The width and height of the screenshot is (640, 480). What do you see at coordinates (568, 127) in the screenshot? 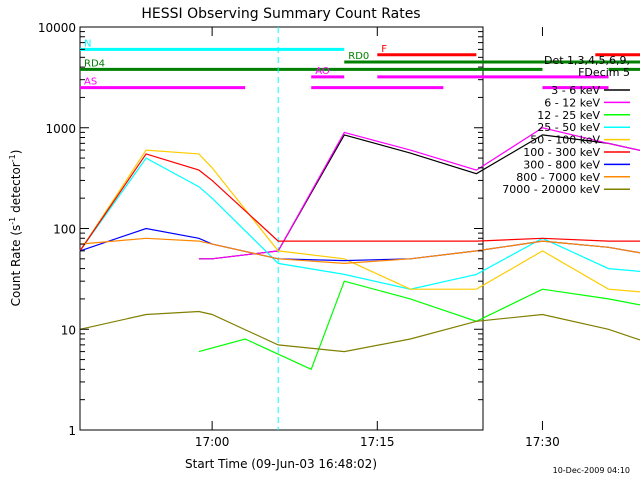
I see `legend-label: 25 - 50 keV` at bounding box center [568, 127].